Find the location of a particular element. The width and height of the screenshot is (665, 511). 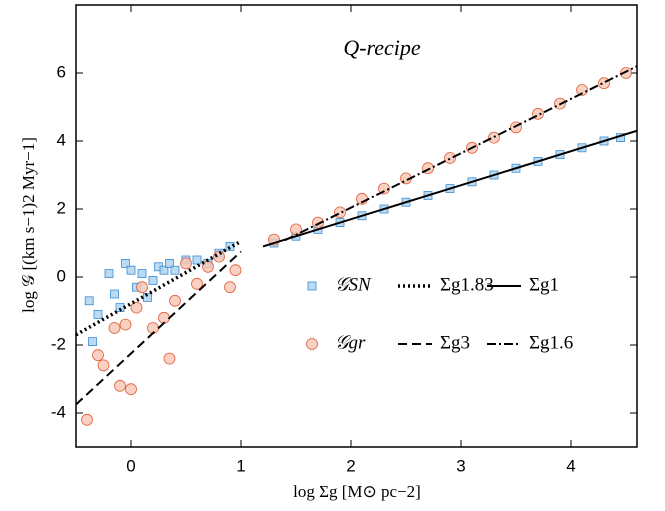

legend-label: Σg1.6 is located at coordinates (551, 342).